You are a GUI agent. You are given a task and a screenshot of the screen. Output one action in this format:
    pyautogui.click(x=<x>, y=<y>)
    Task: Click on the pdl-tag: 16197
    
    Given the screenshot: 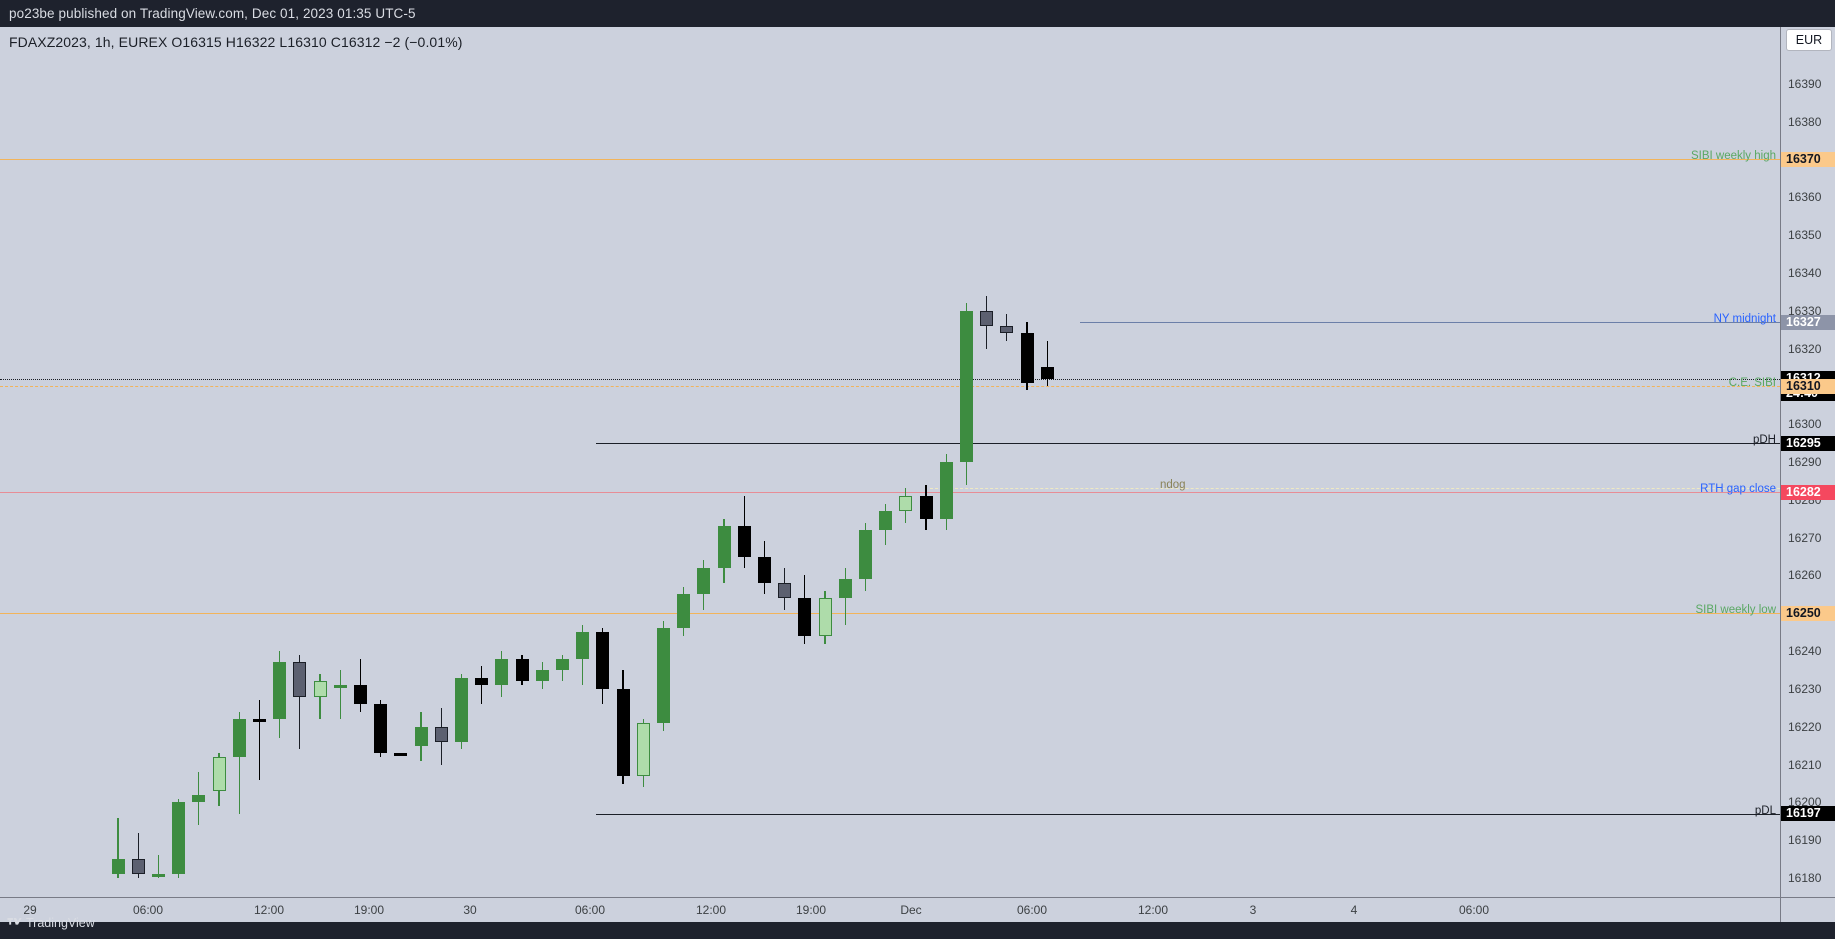 What is the action you would take?
    pyautogui.click(x=1808, y=814)
    